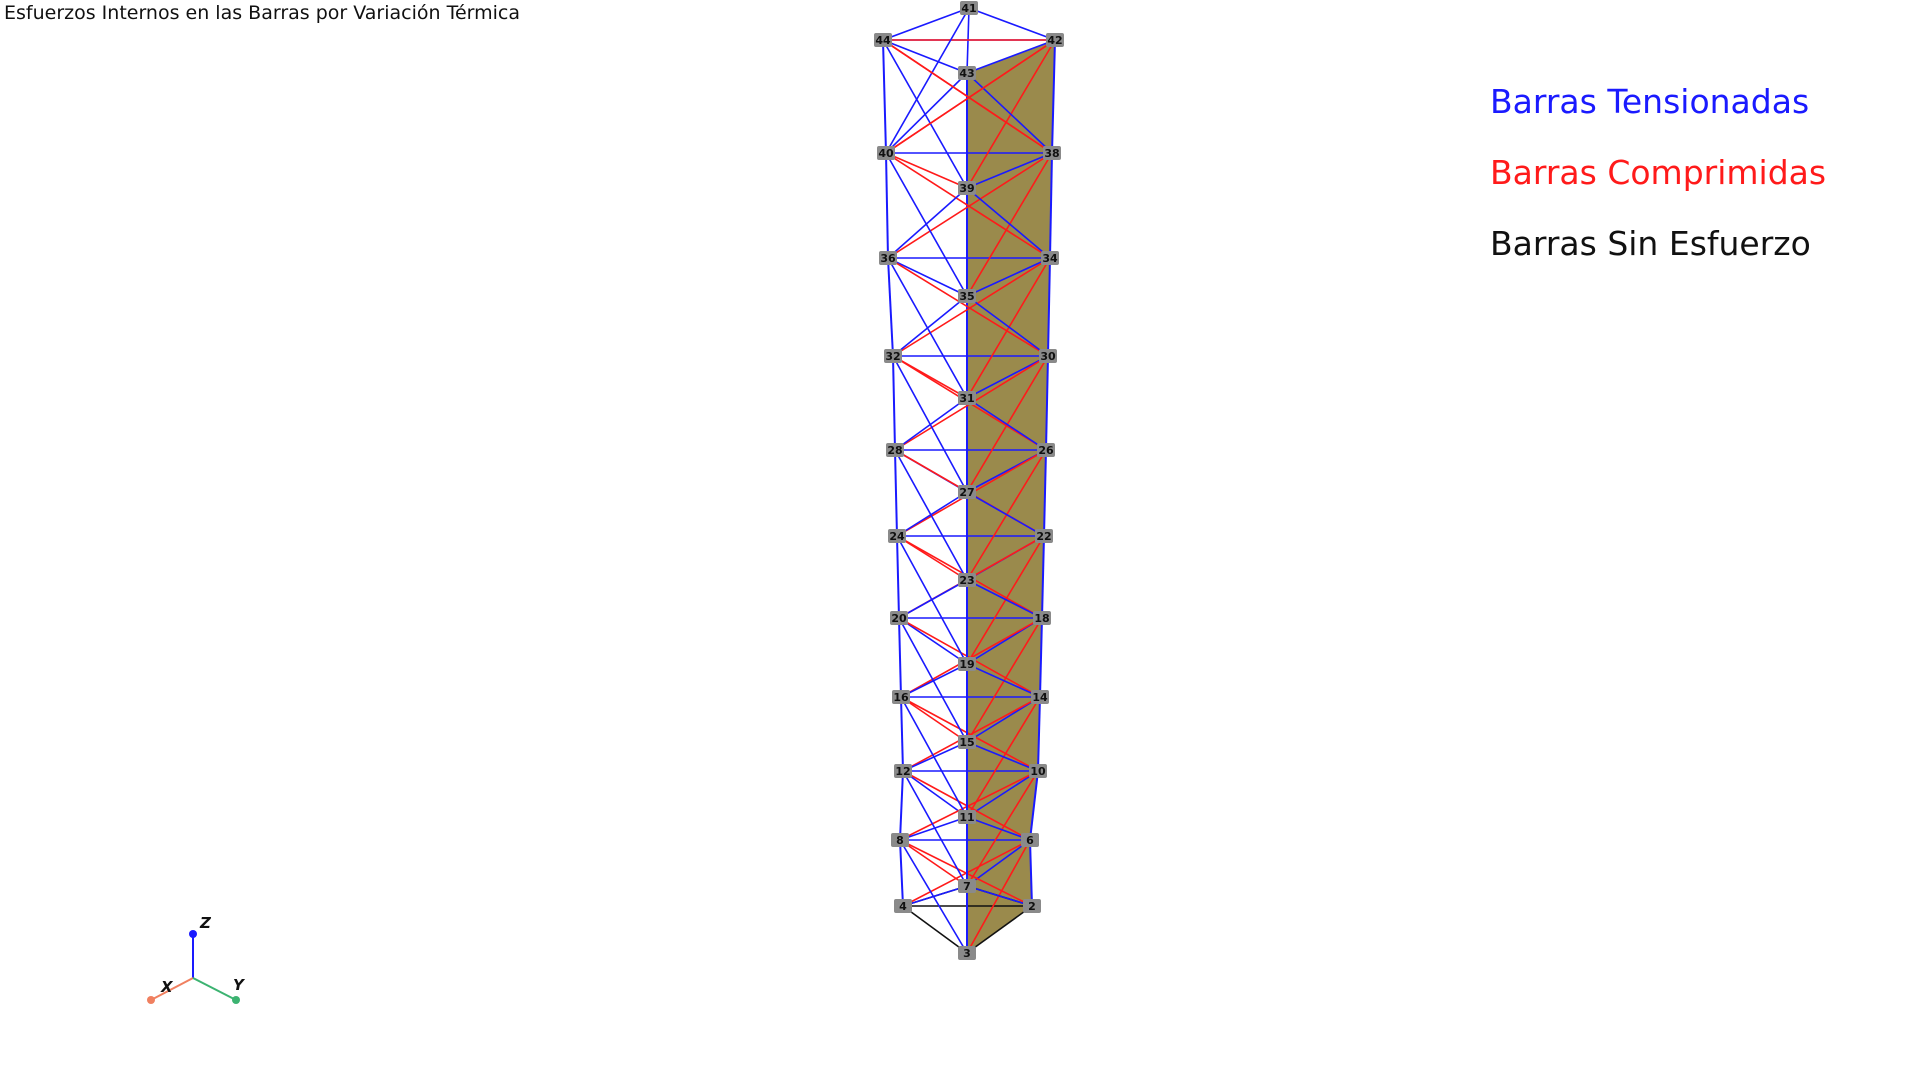  What do you see at coordinates (897, 536) in the screenshot?
I see `node-24: 24` at bounding box center [897, 536].